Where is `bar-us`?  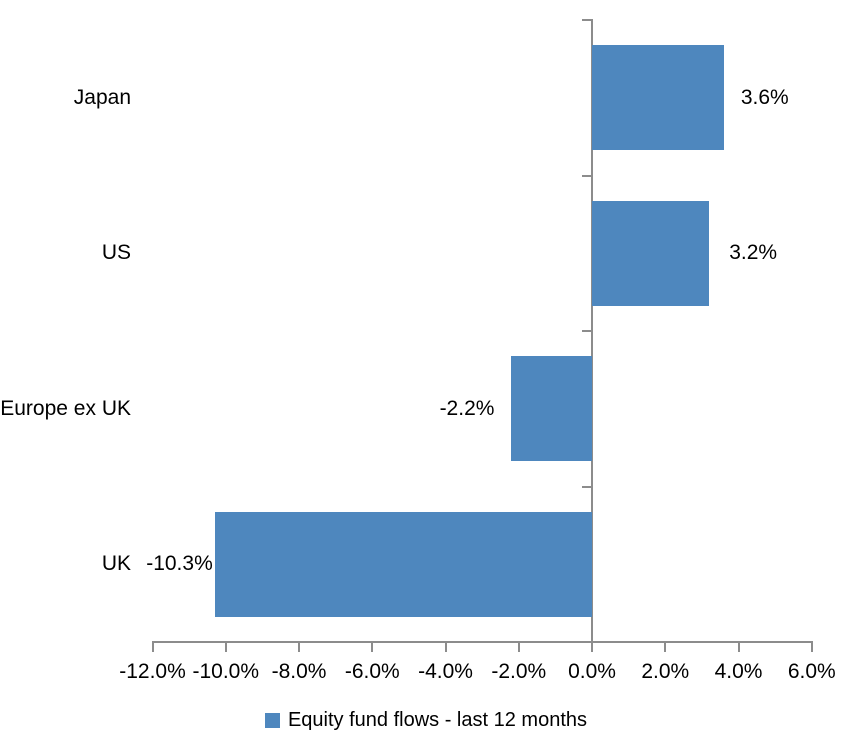 bar-us is located at coordinates (651, 253).